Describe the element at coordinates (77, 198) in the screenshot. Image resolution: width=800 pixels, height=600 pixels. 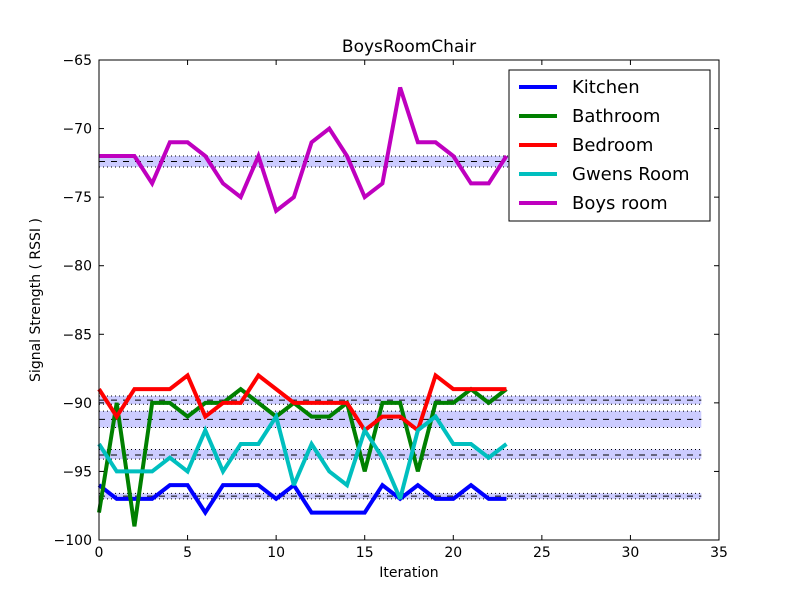
I see `y-tick-label-5: −75` at that location.